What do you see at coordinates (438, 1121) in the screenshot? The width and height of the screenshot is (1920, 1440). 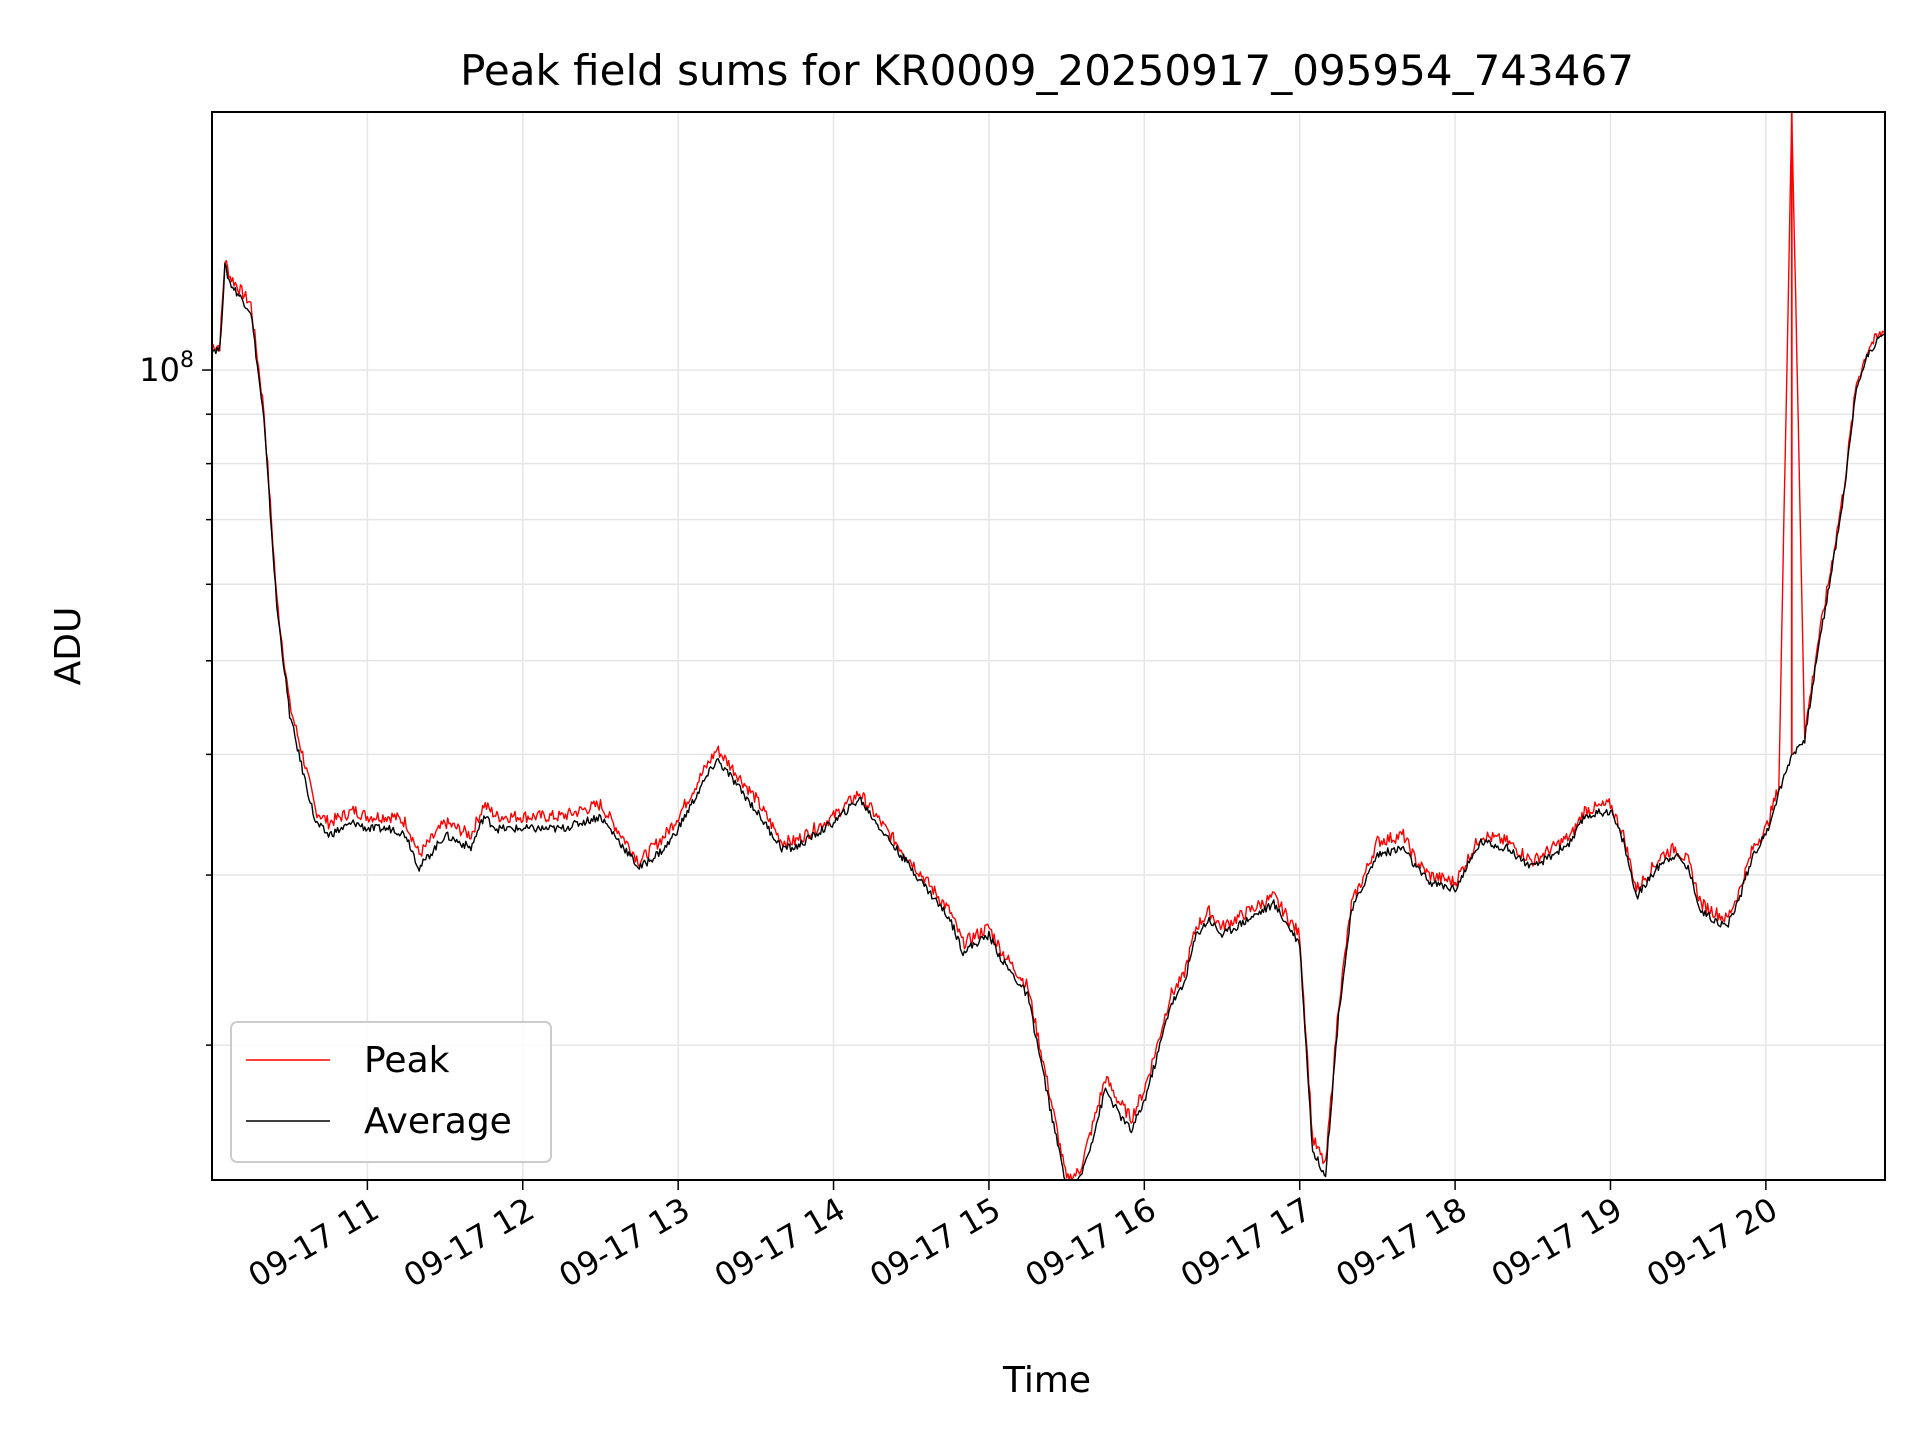 I see `legend-label-average: Average` at bounding box center [438, 1121].